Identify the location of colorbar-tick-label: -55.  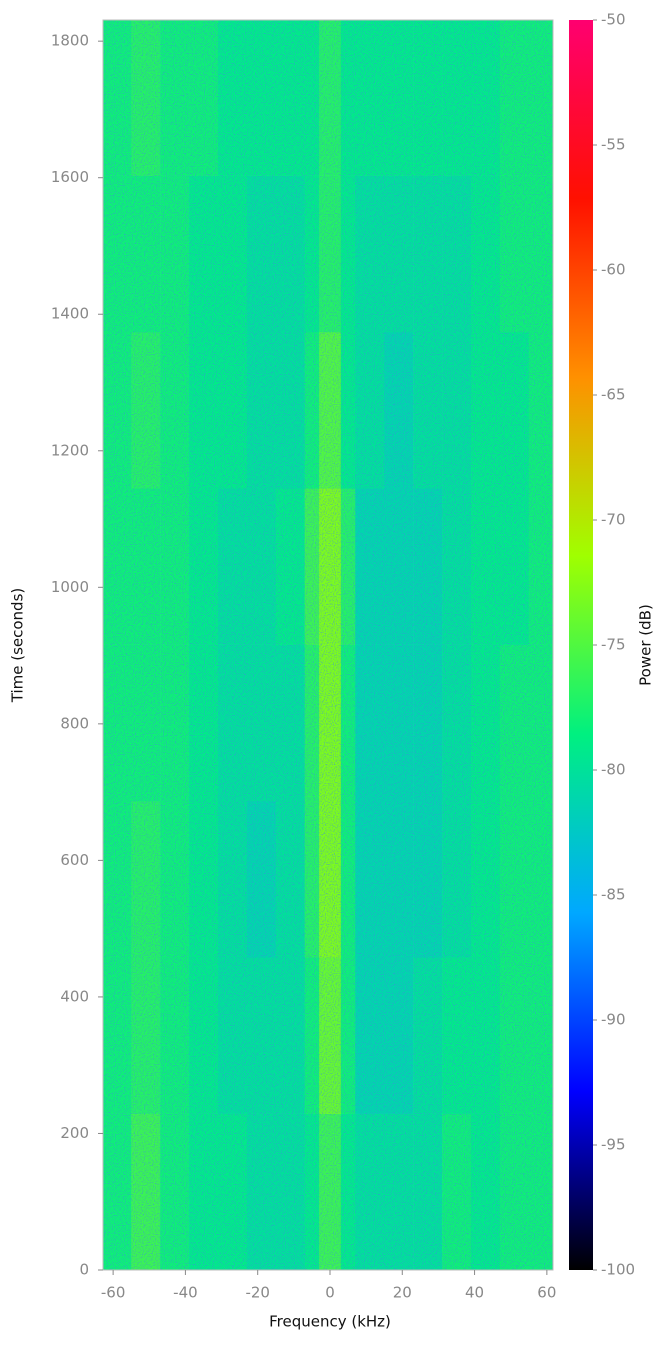
(613, 145).